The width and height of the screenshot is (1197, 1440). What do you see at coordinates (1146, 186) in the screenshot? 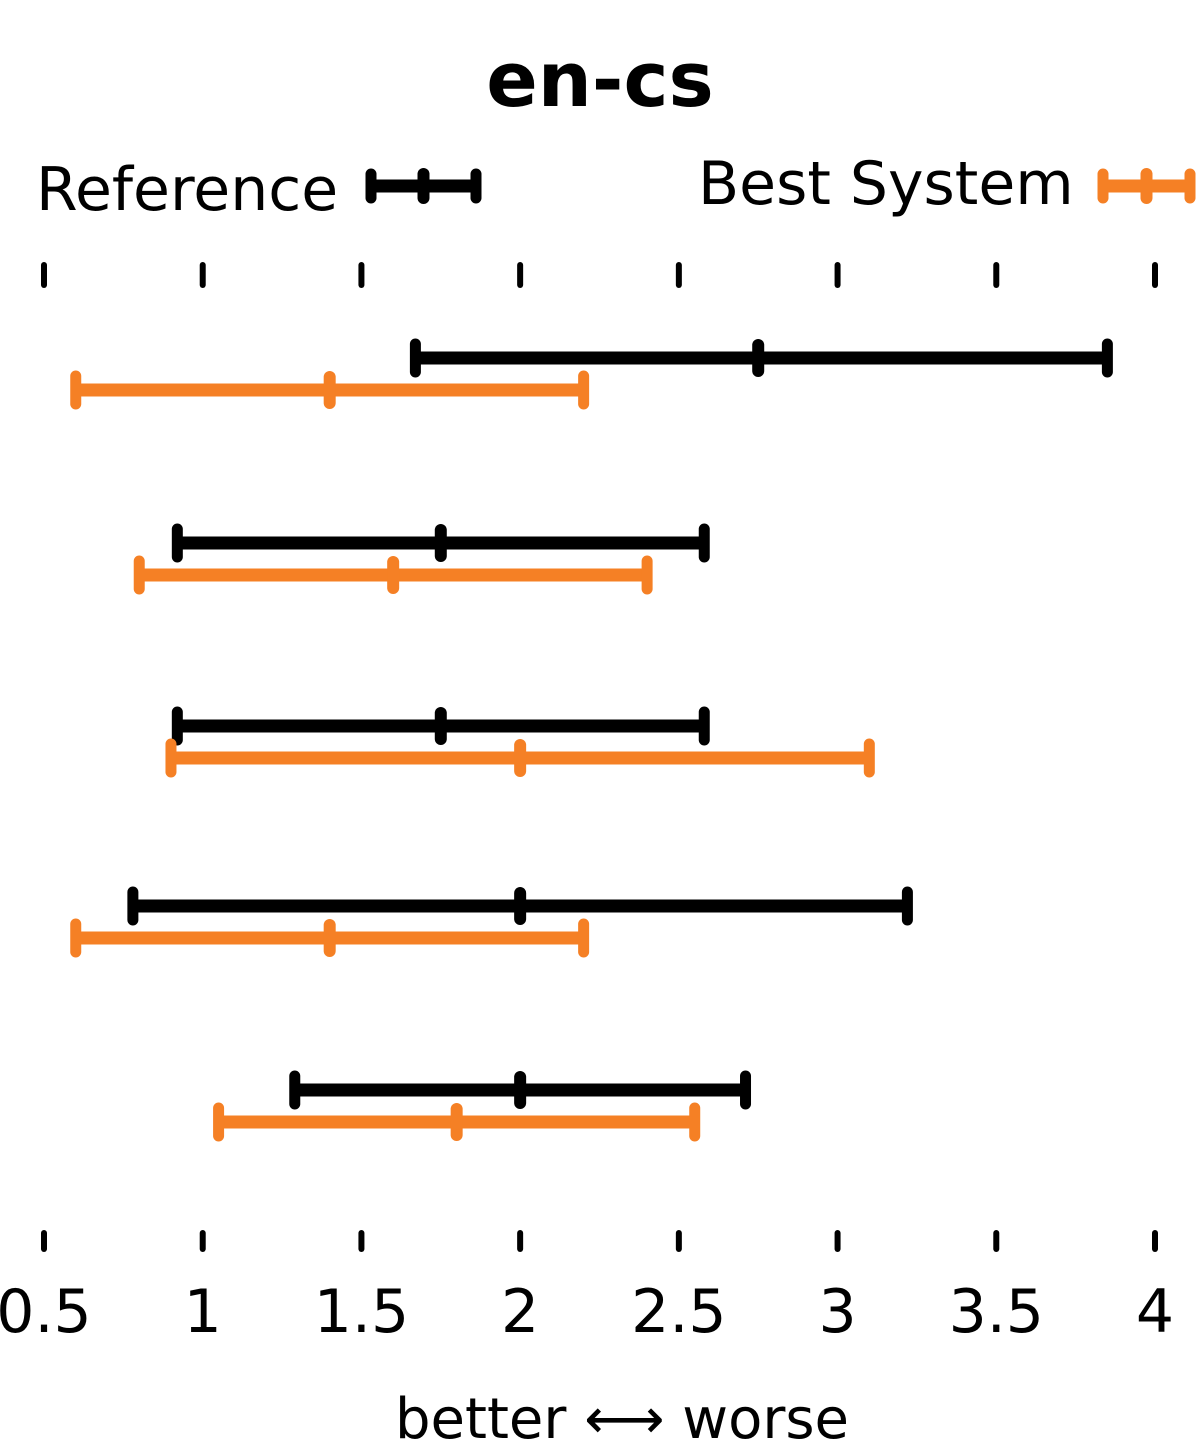
I see `legend-swatch-best-system` at bounding box center [1146, 186].